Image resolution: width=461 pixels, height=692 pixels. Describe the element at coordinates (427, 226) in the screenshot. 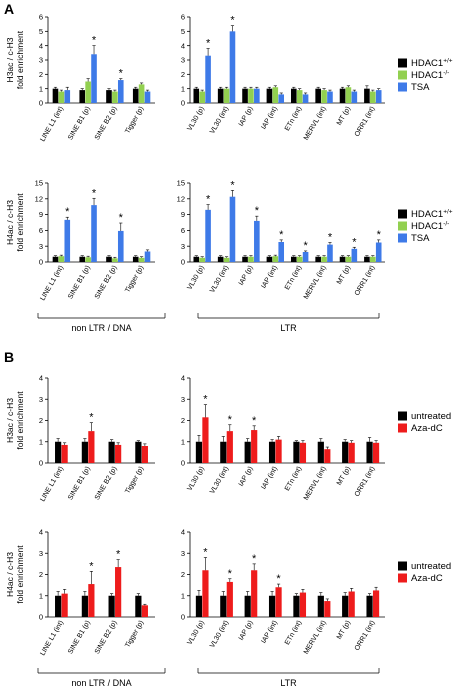

I see `legend-label-base: HDAC1` at that location.